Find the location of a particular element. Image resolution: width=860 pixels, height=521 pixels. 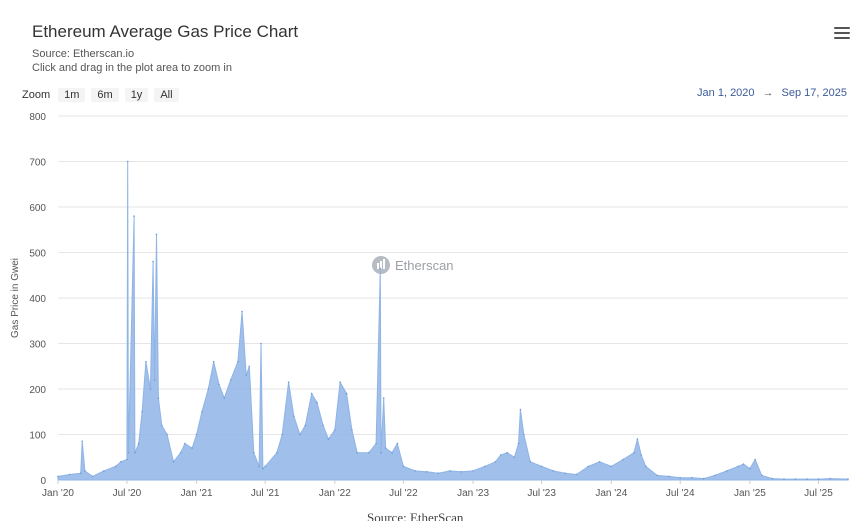

watermark: Etherscan is located at coordinates (413, 265).